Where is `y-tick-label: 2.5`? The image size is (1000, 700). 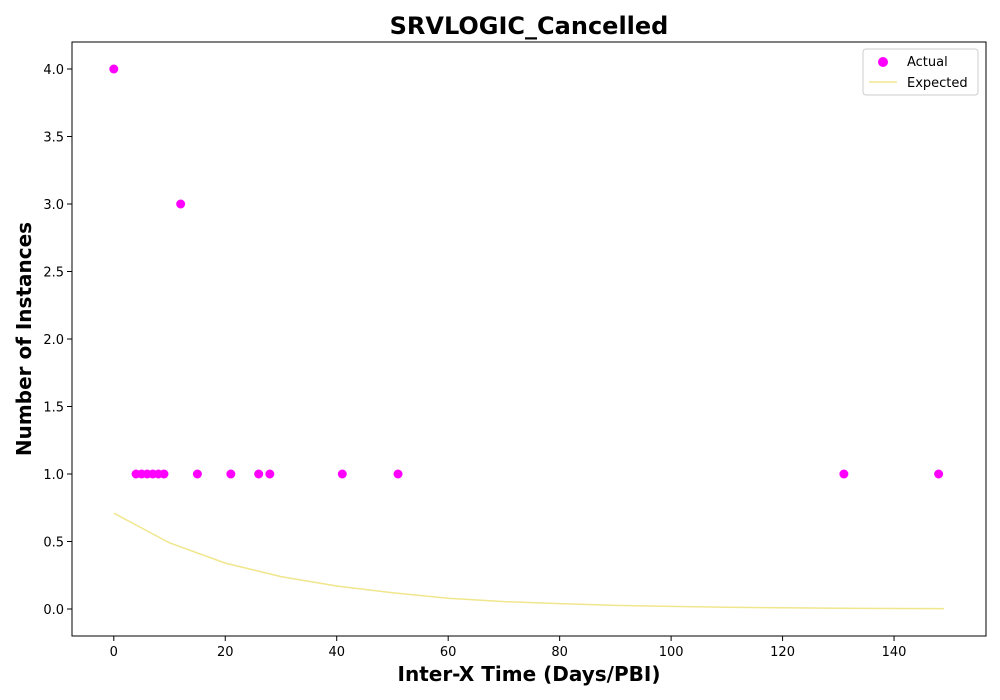 y-tick-label: 2.5 is located at coordinates (53, 273).